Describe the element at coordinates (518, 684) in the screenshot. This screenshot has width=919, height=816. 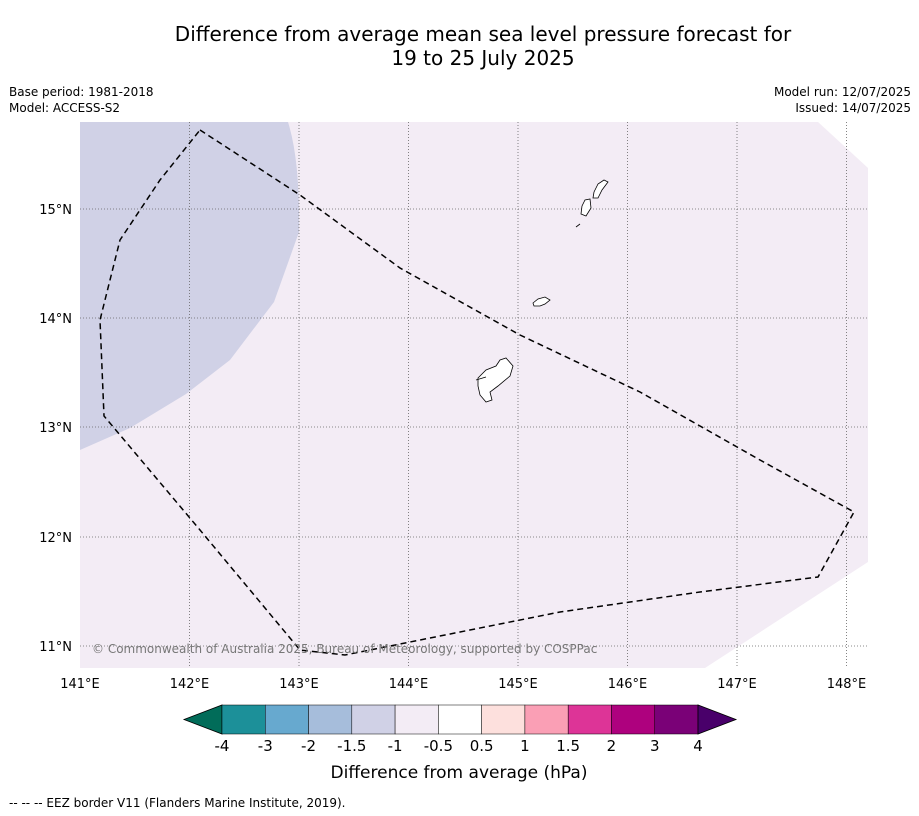
I see `longitude-label: 145°E` at that location.